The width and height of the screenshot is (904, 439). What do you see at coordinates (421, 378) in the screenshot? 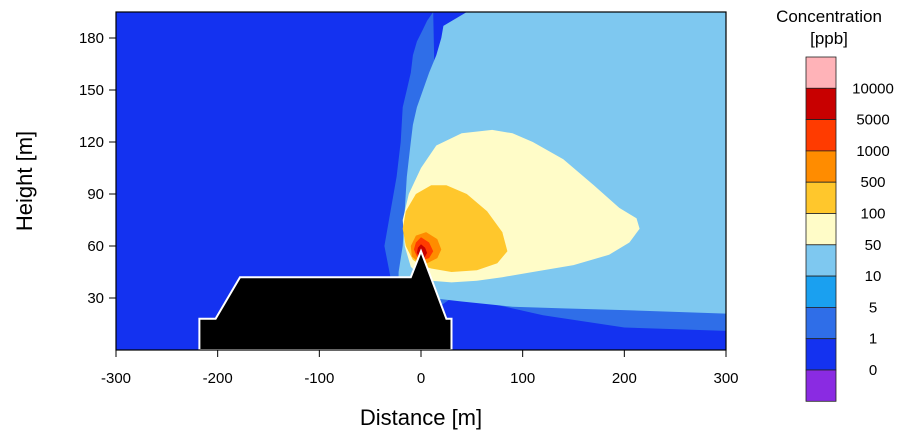
I see `x-tick-label: 0` at bounding box center [421, 378].